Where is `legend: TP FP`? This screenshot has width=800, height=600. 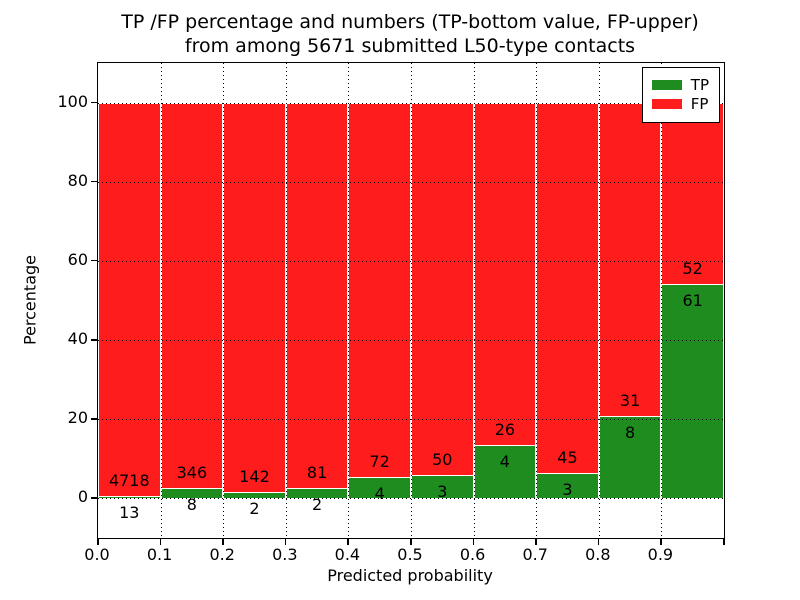 legend: TP FP is located at coordinates (680, 95).